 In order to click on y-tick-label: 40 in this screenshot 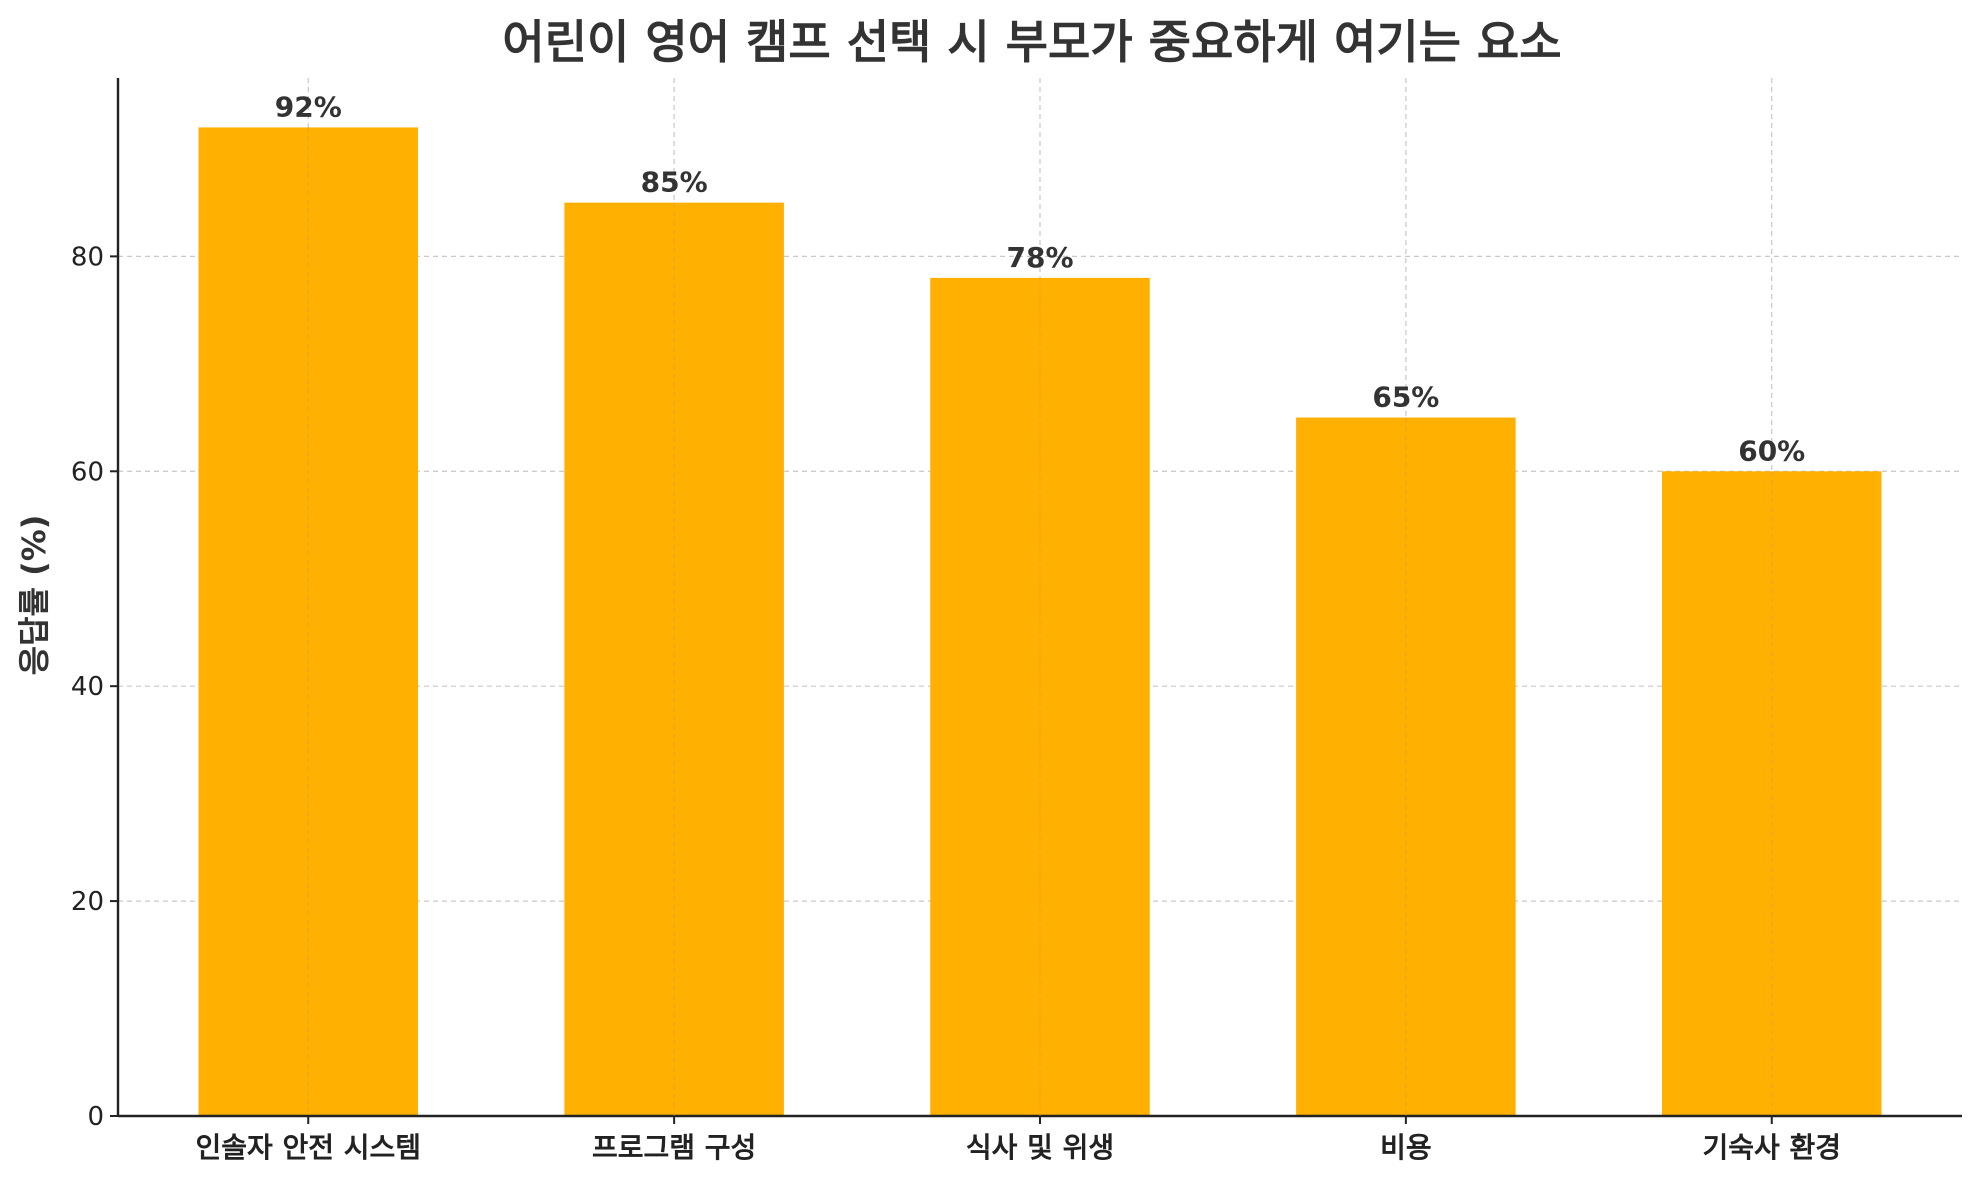, I will do `click(87, 687)`.